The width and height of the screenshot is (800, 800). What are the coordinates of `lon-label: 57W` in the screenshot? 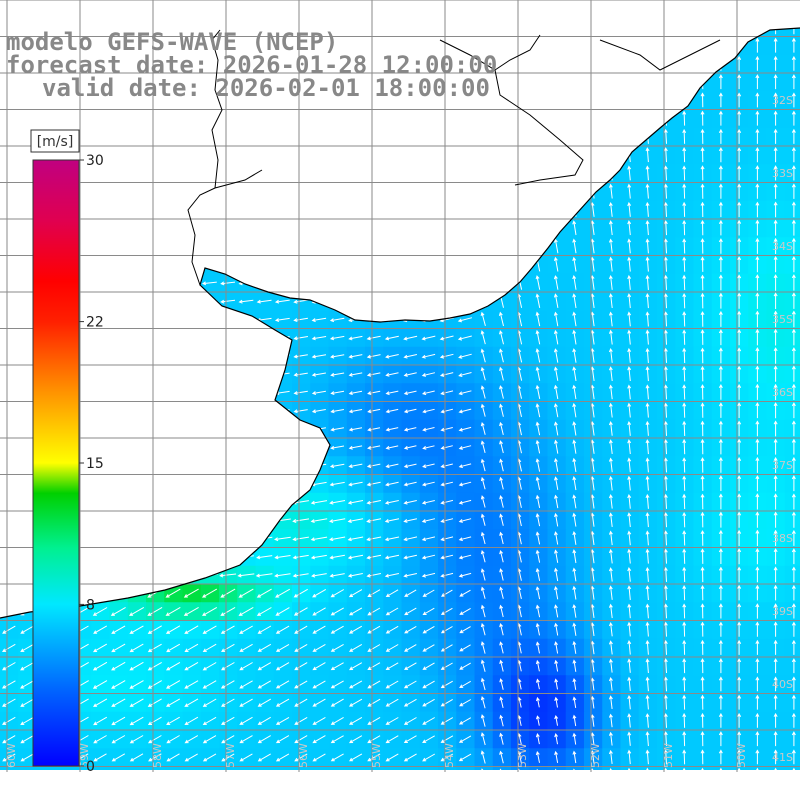 It's located at (230, 755).